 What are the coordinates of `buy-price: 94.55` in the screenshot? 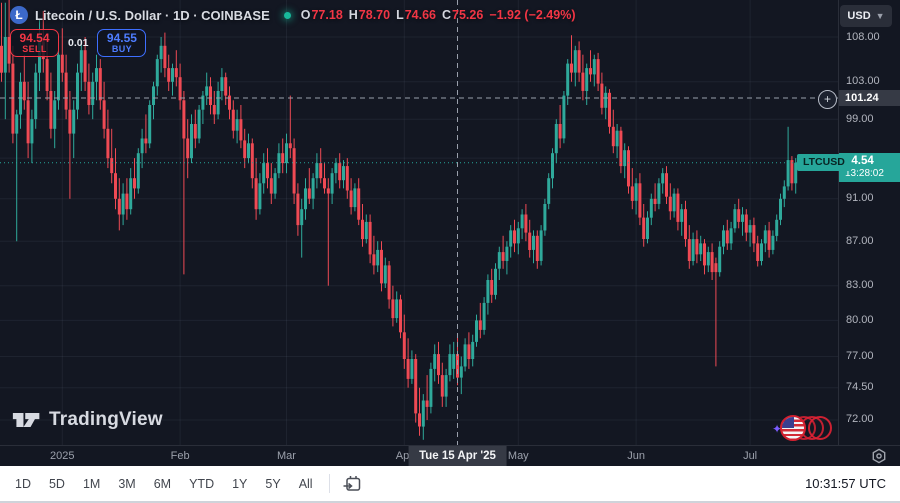 It's located at (121, 37).